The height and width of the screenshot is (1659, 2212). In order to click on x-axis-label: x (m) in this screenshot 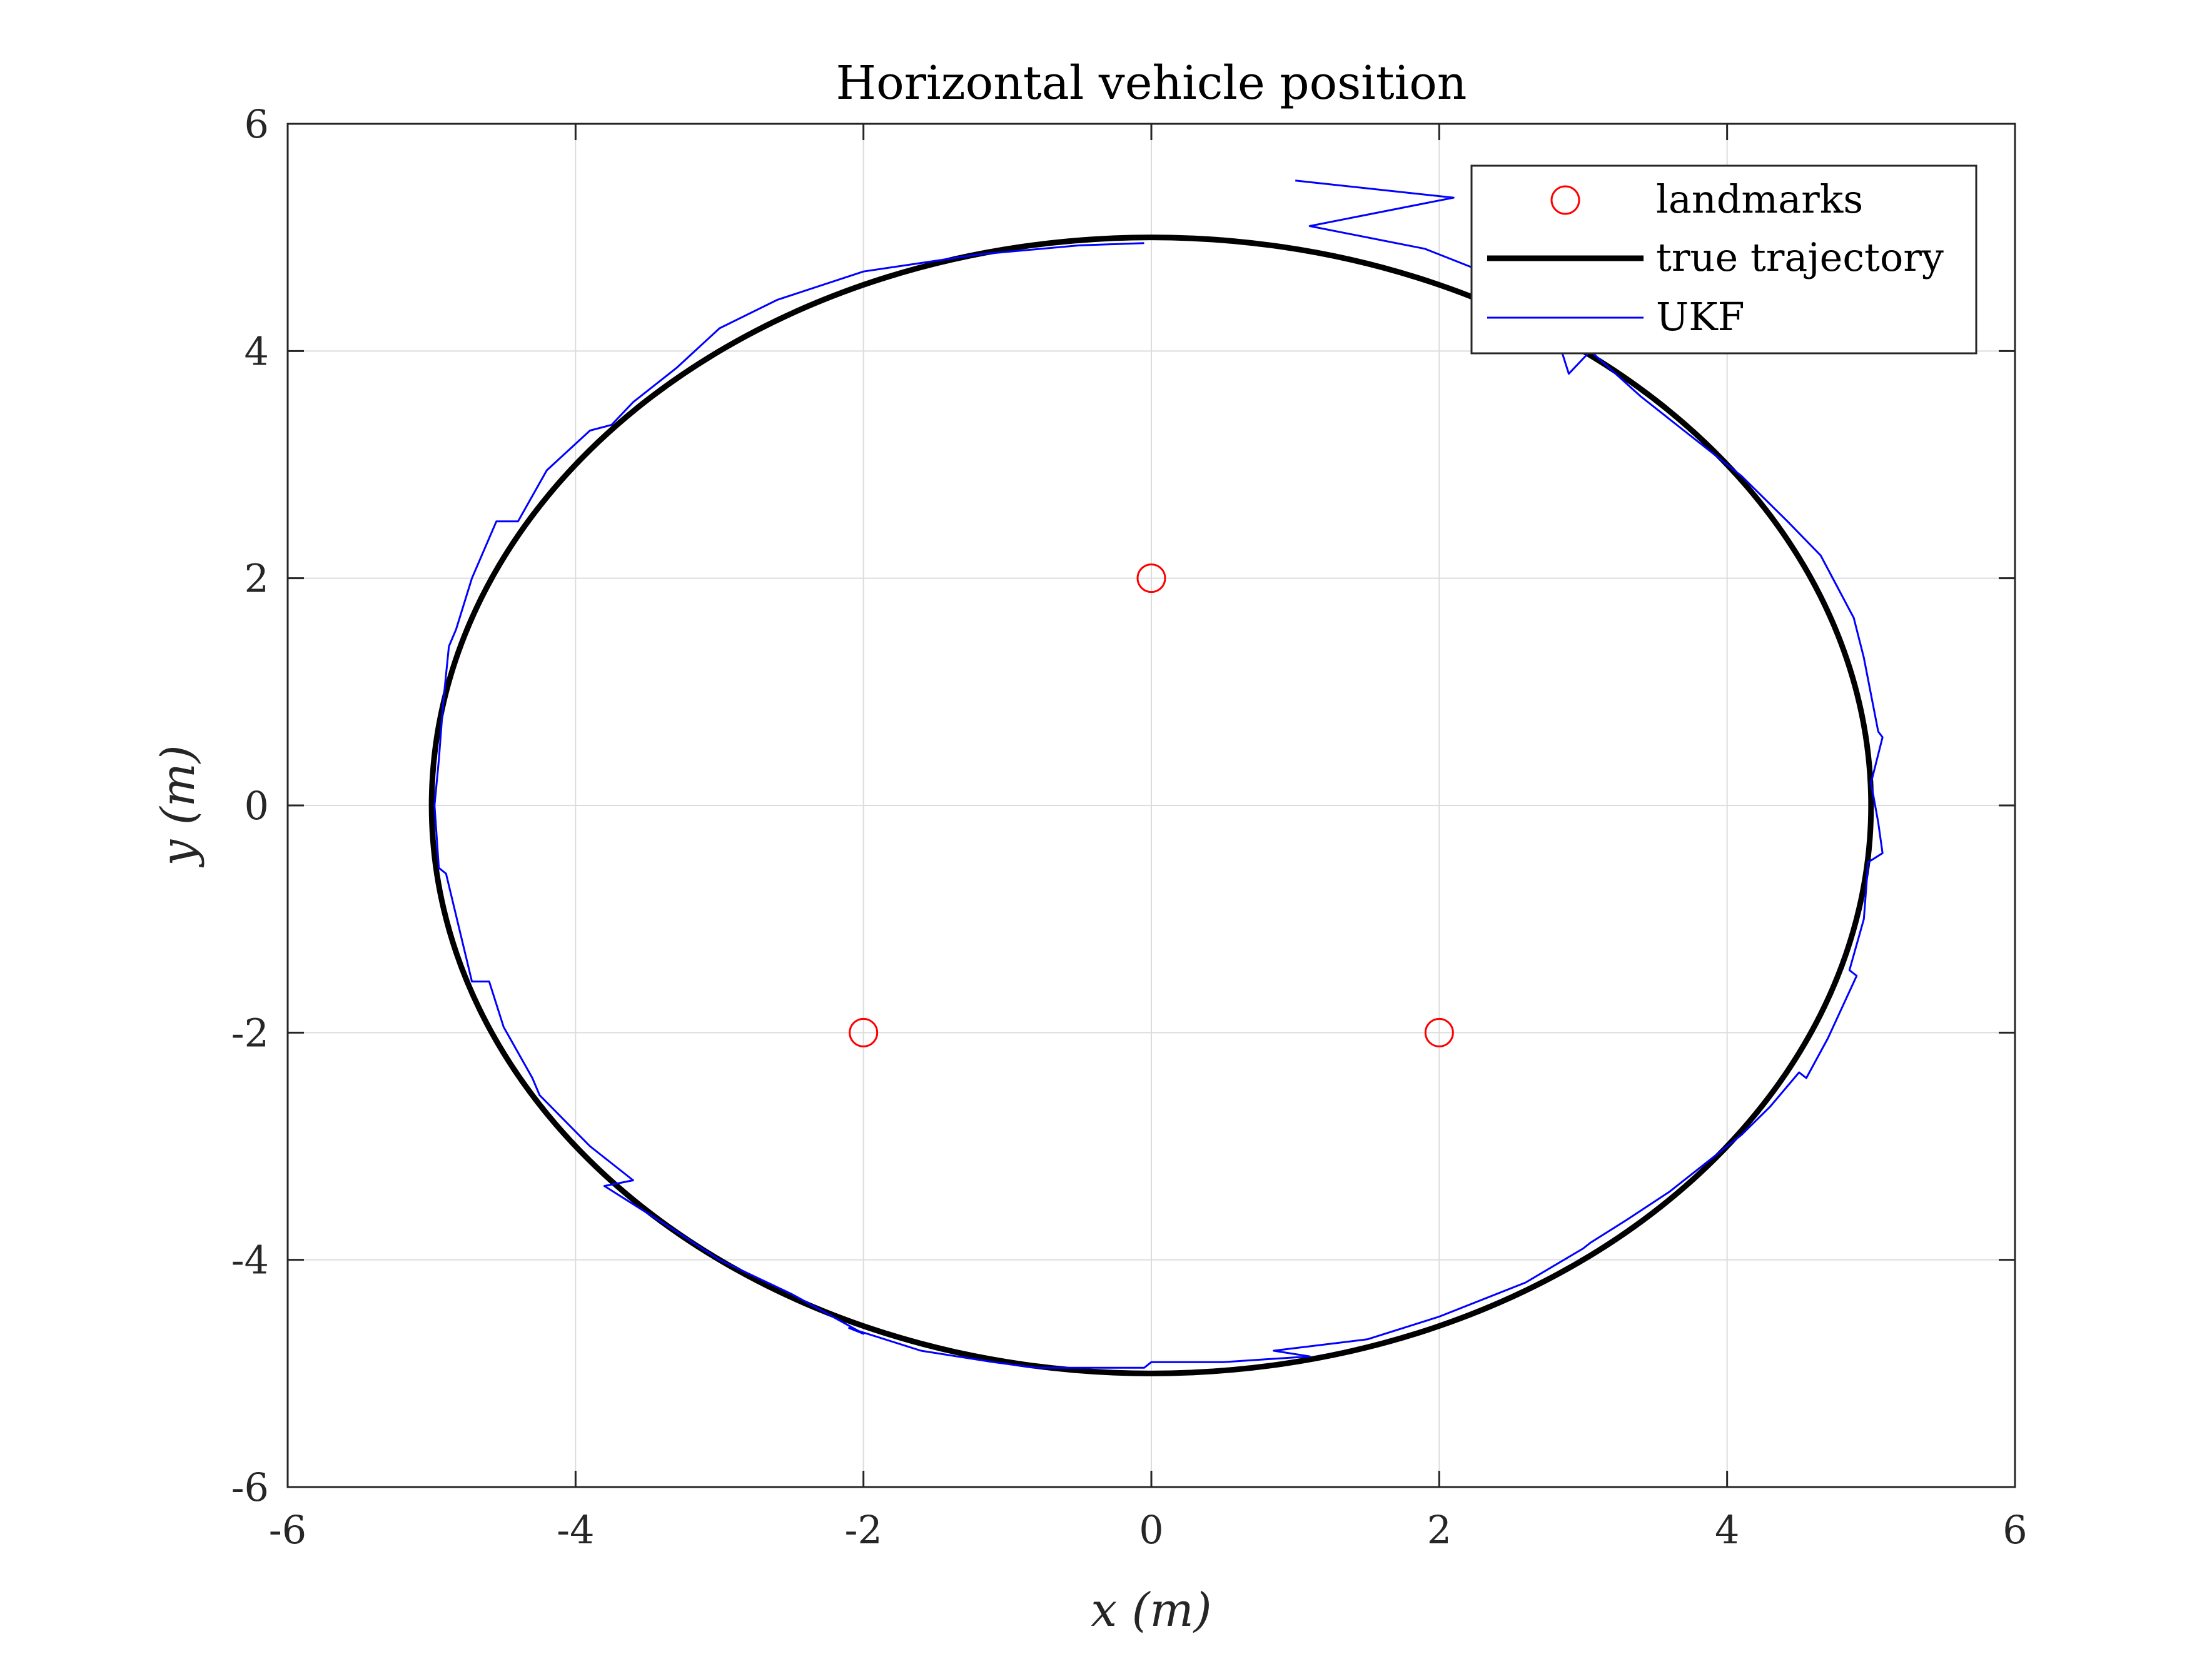, I will do `click(1151, 1610)`.